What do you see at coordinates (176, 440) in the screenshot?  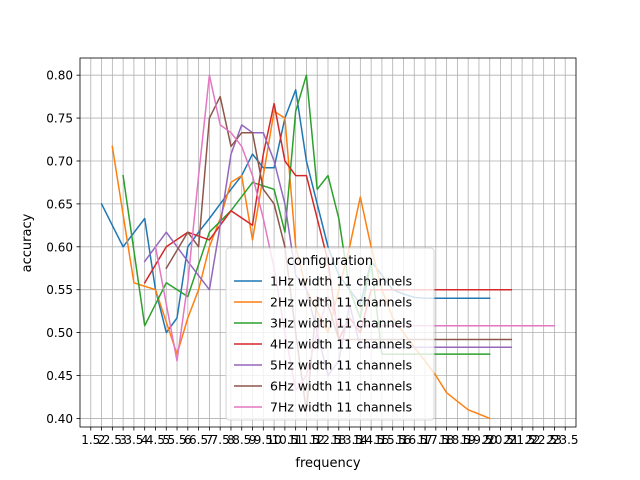 I see `x-tick-label: 5.5` at bounding box center [176, 440].